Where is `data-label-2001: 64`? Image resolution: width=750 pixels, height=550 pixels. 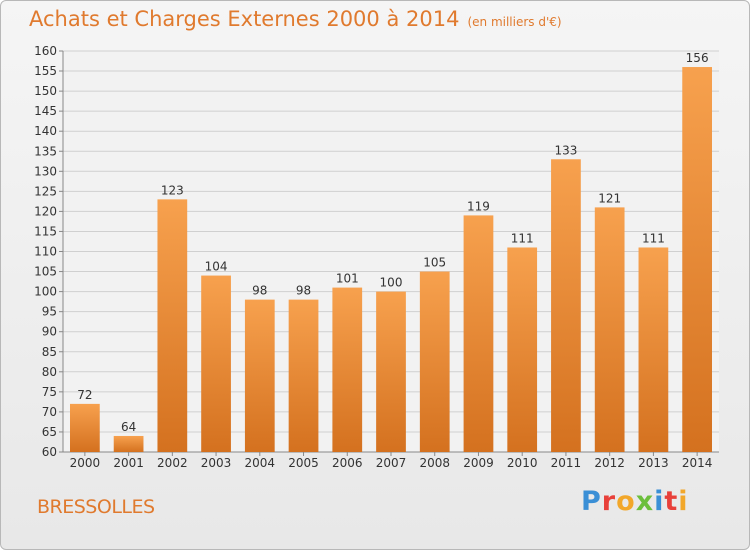
data-label-2001: 64 is located at coordinates (128, 427).